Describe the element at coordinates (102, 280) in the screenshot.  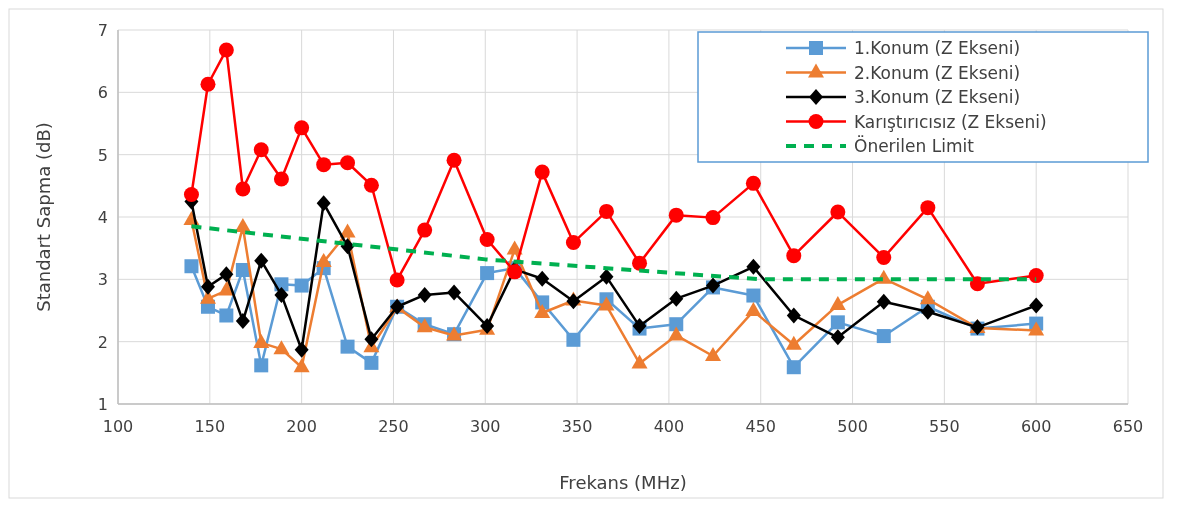
I see `y-tick-label: 3` at that location.